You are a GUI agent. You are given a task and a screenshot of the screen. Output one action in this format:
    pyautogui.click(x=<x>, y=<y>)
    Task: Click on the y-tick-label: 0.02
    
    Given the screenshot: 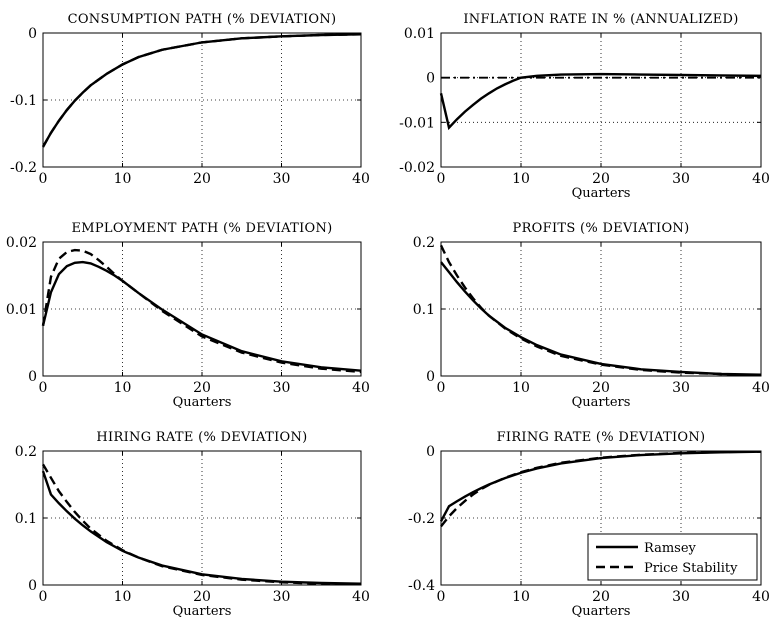 What is the action you would take?
    pyautogui.click(x=21, y=243)
    